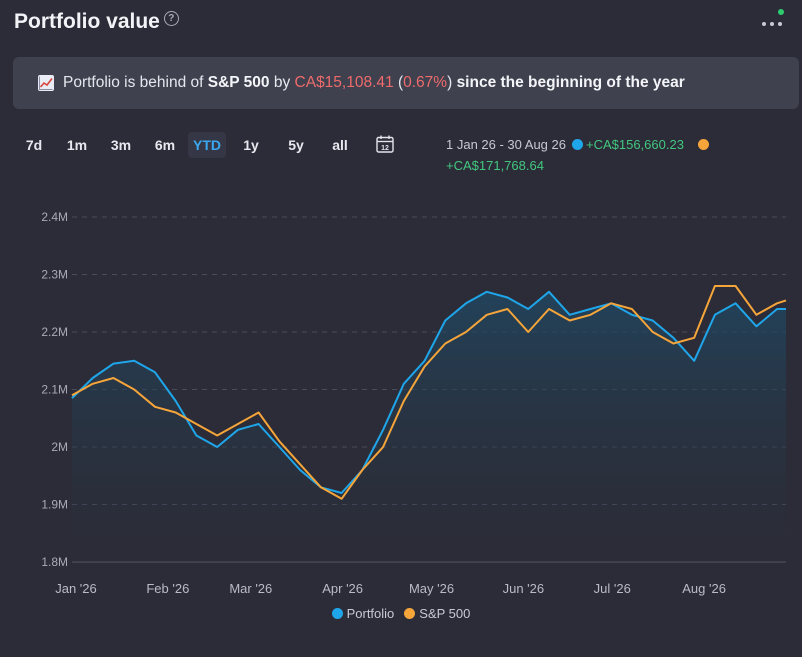  I want to click on y-tick-label: 2.1M, so click(54, 390).